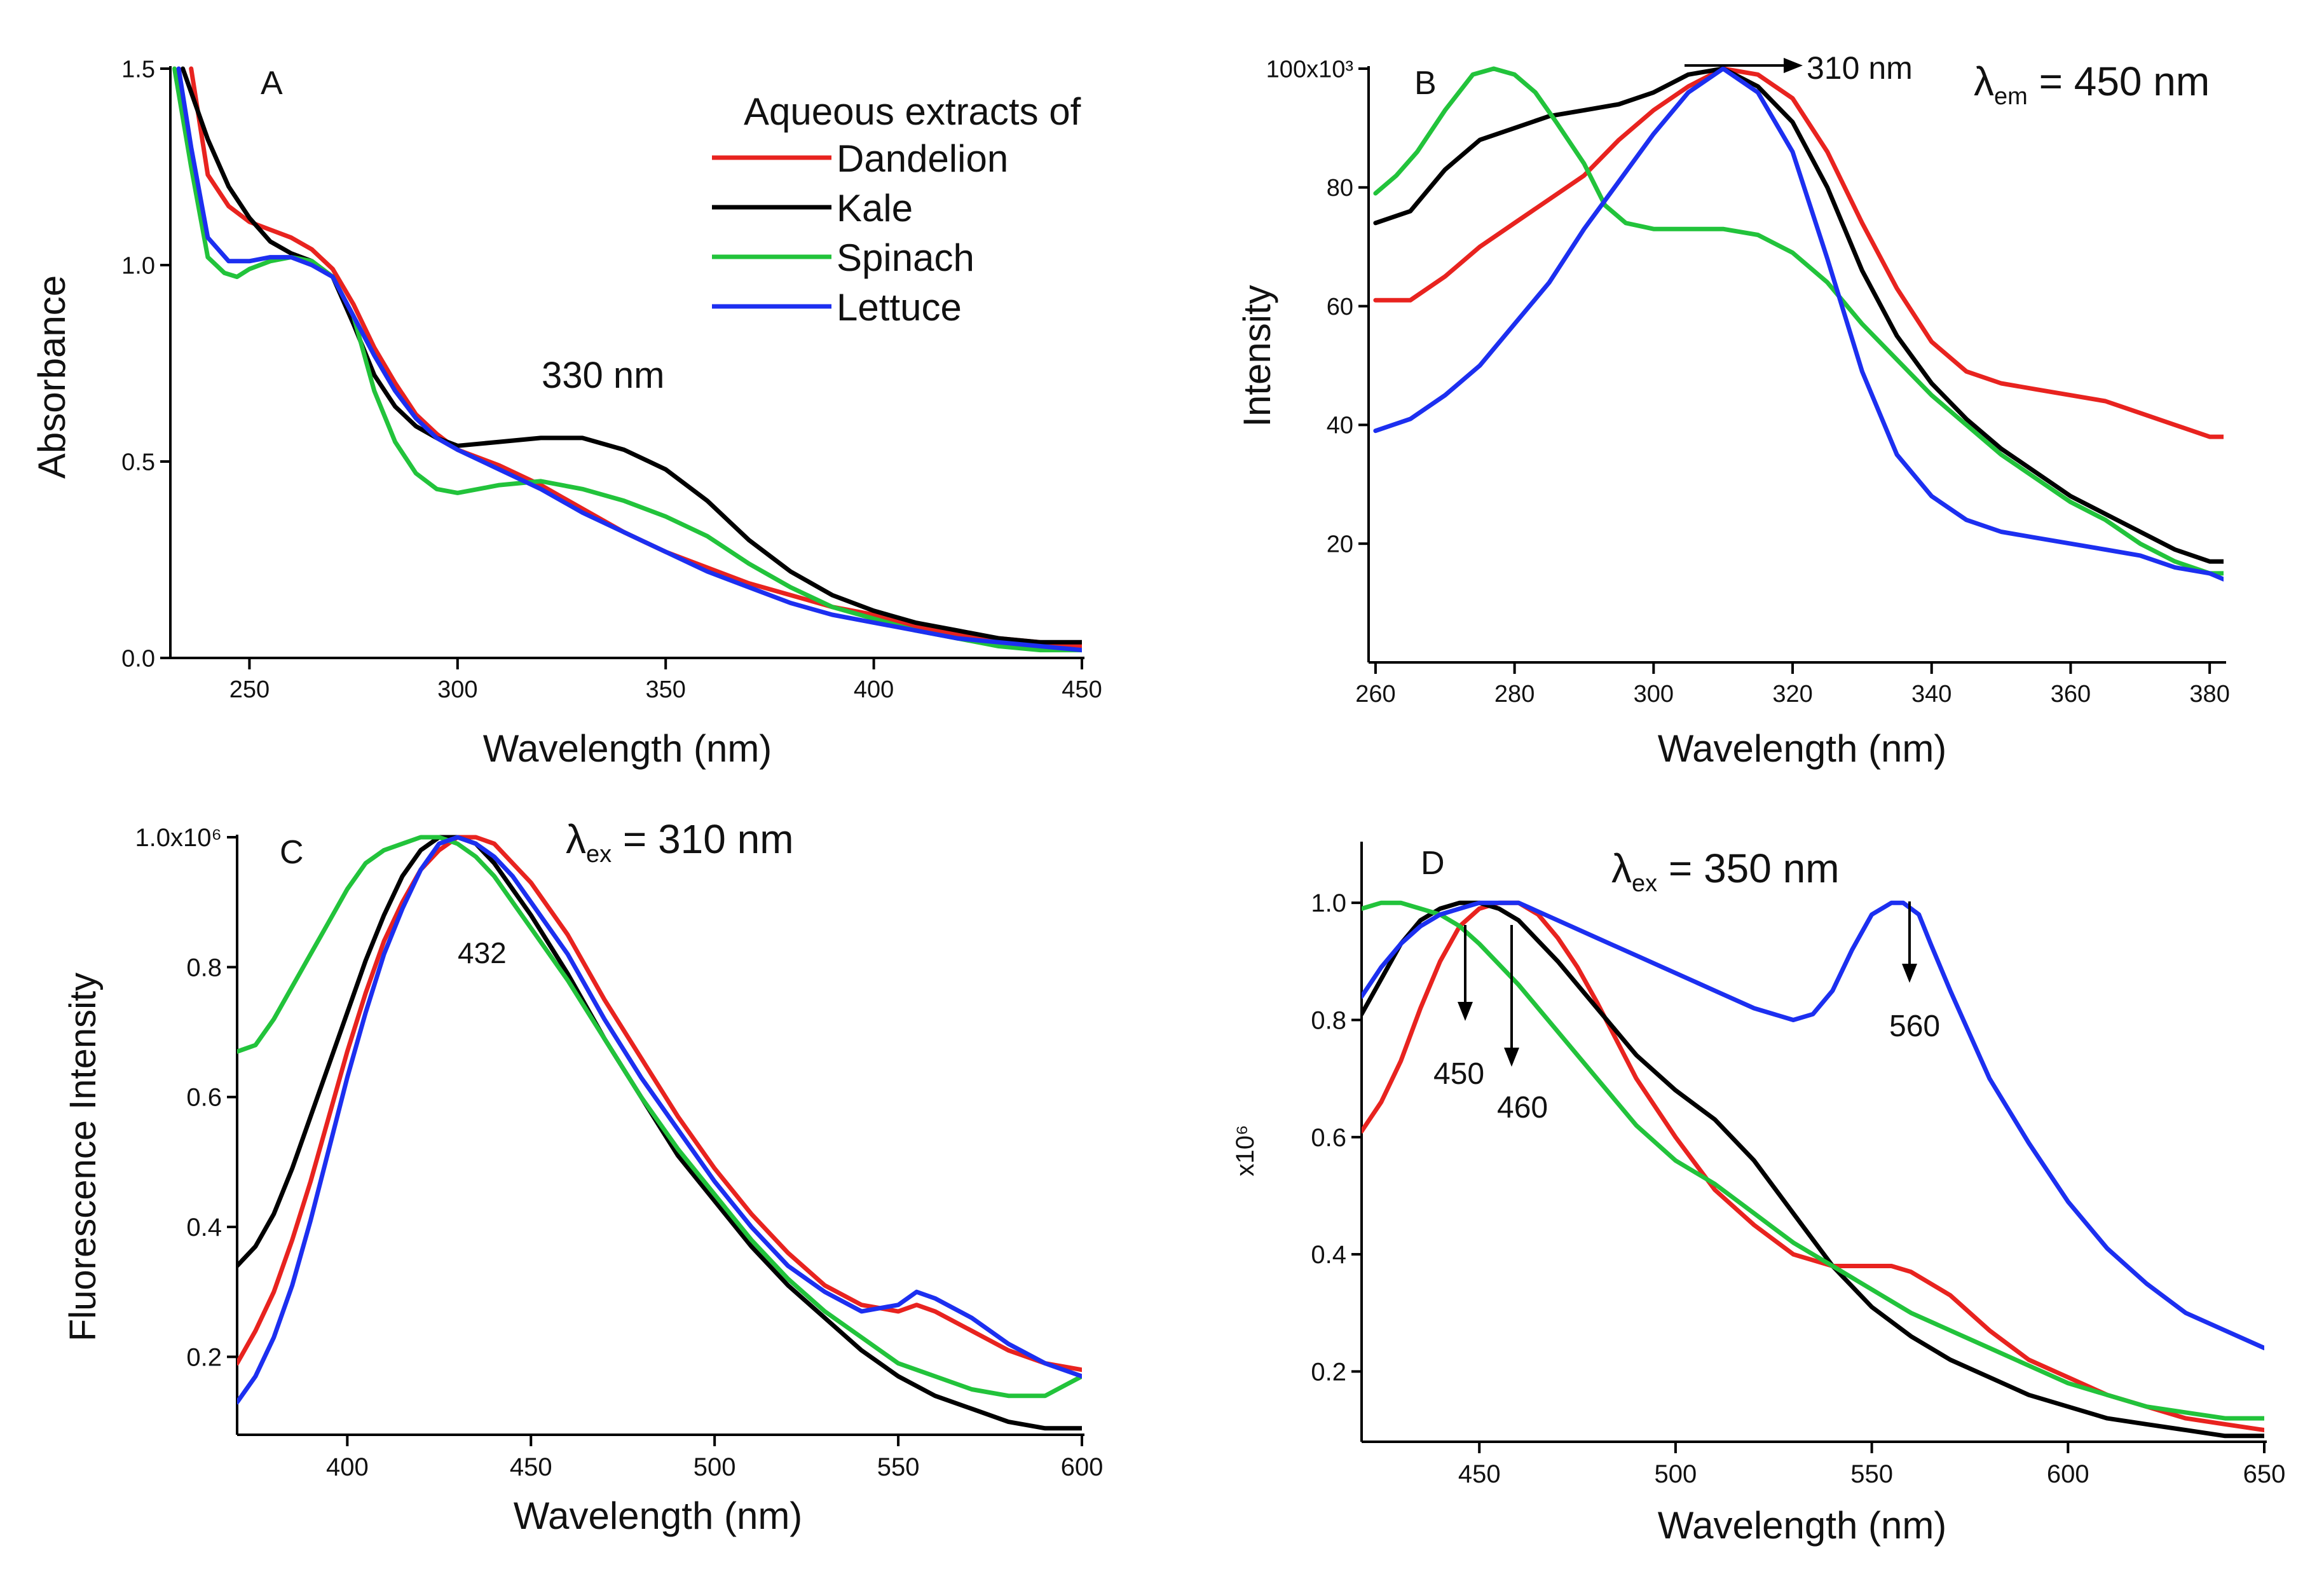  Describe the element at coordinates (1676, 1474) in the screenshot. I see `x-tick-label-d: 500` at that location.